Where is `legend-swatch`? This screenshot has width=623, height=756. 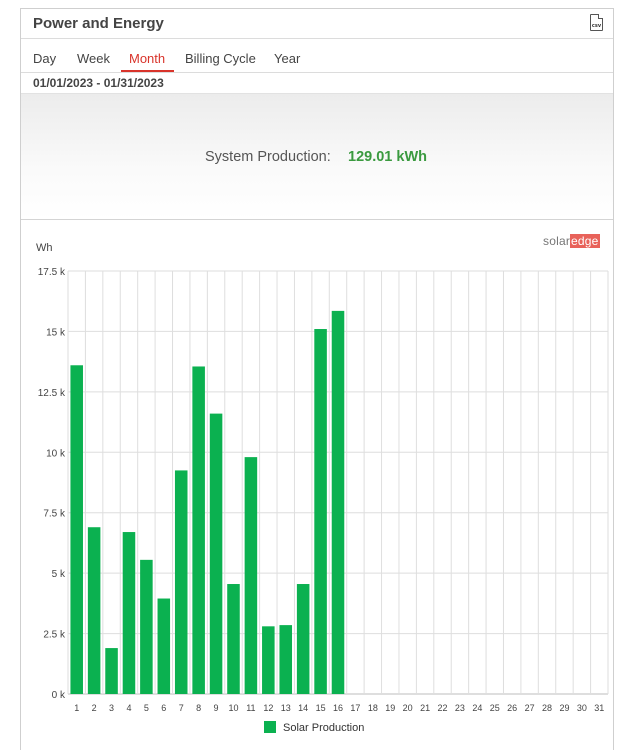
legend-swatch is located at coordinates (270, 727).